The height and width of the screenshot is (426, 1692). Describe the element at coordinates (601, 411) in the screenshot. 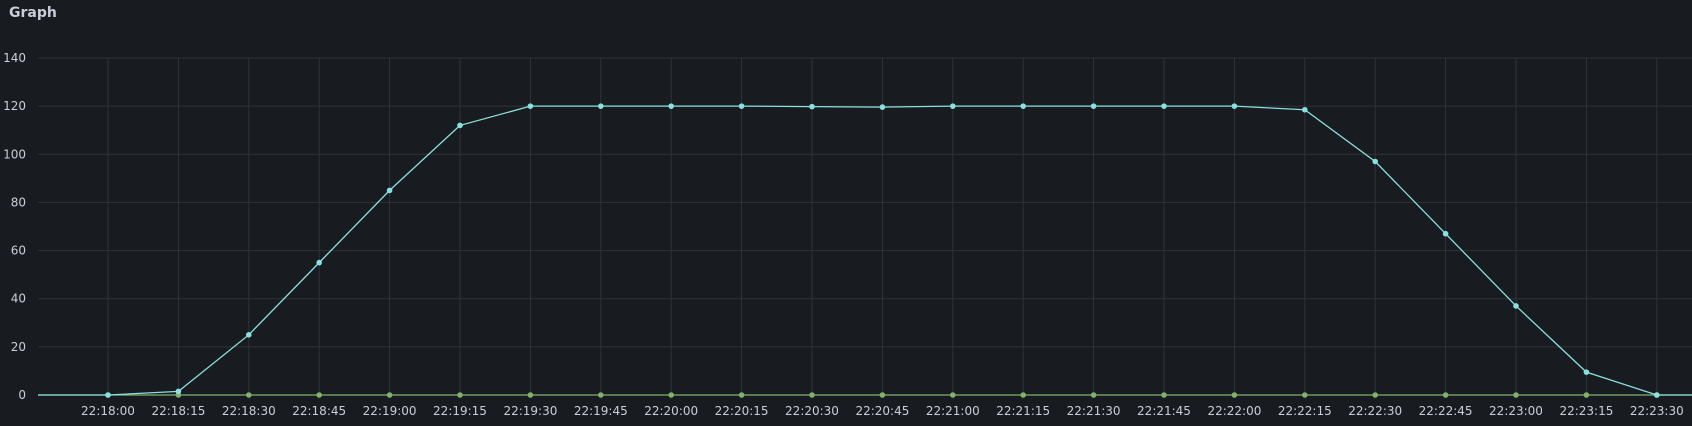

I see `x-tick-label: 22:19:45` at that location.